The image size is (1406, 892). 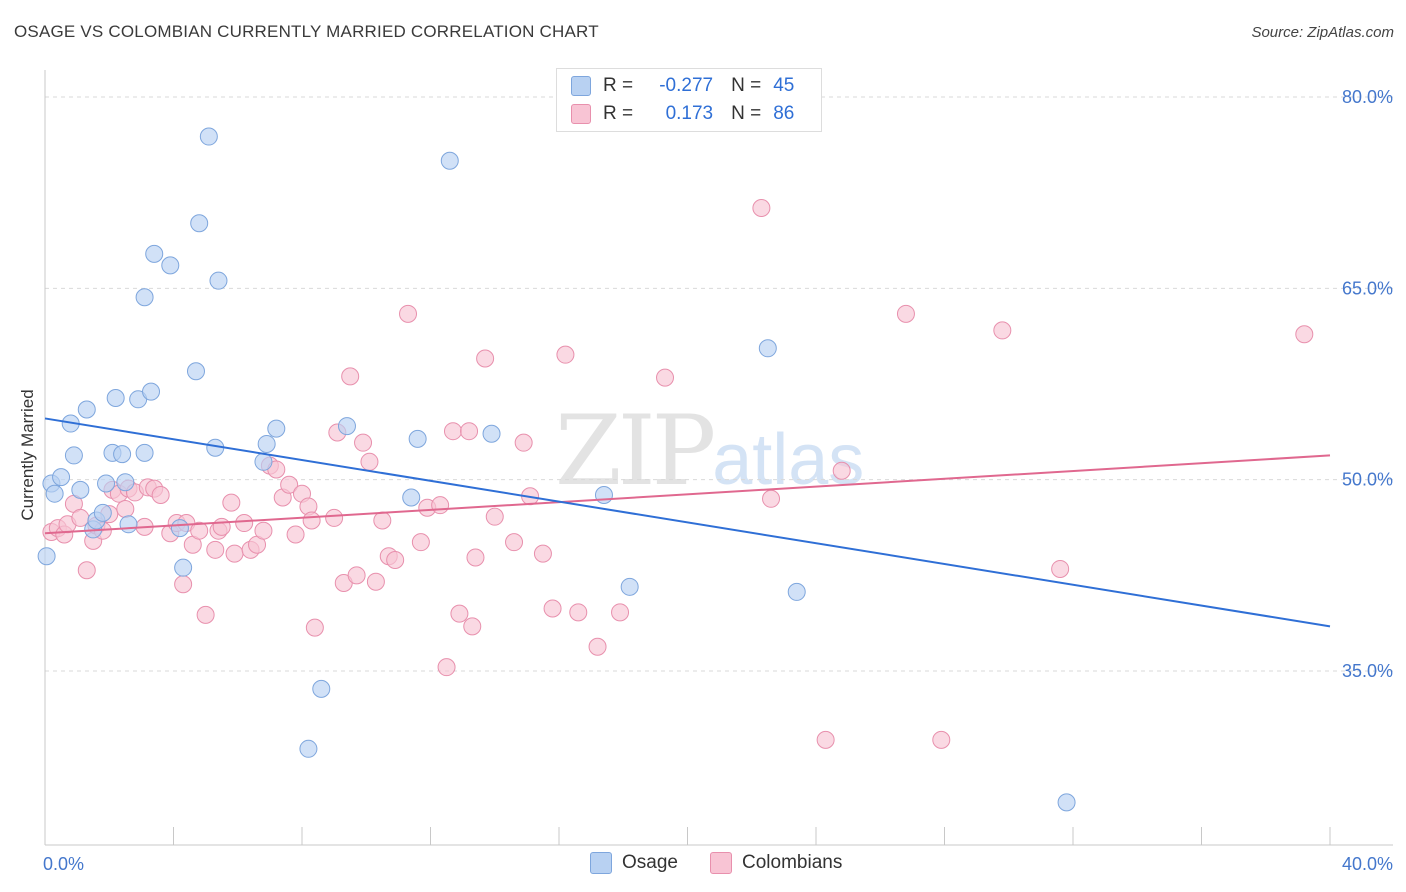 I want to click on y-tick-label: 80.0%, so click(x=1367, y=97).